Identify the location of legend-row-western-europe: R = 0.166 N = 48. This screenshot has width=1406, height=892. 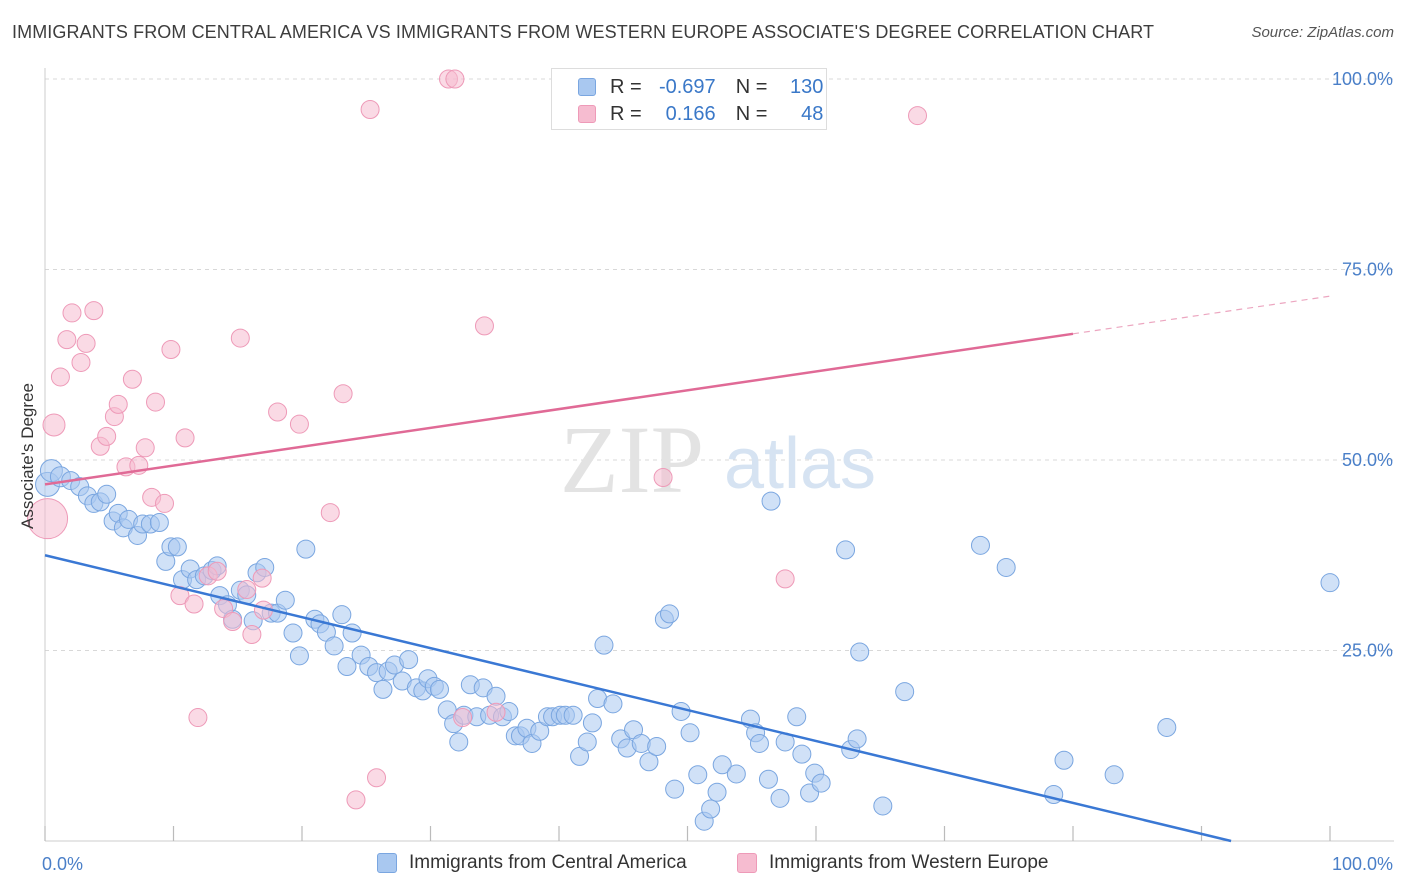
(700, 114).